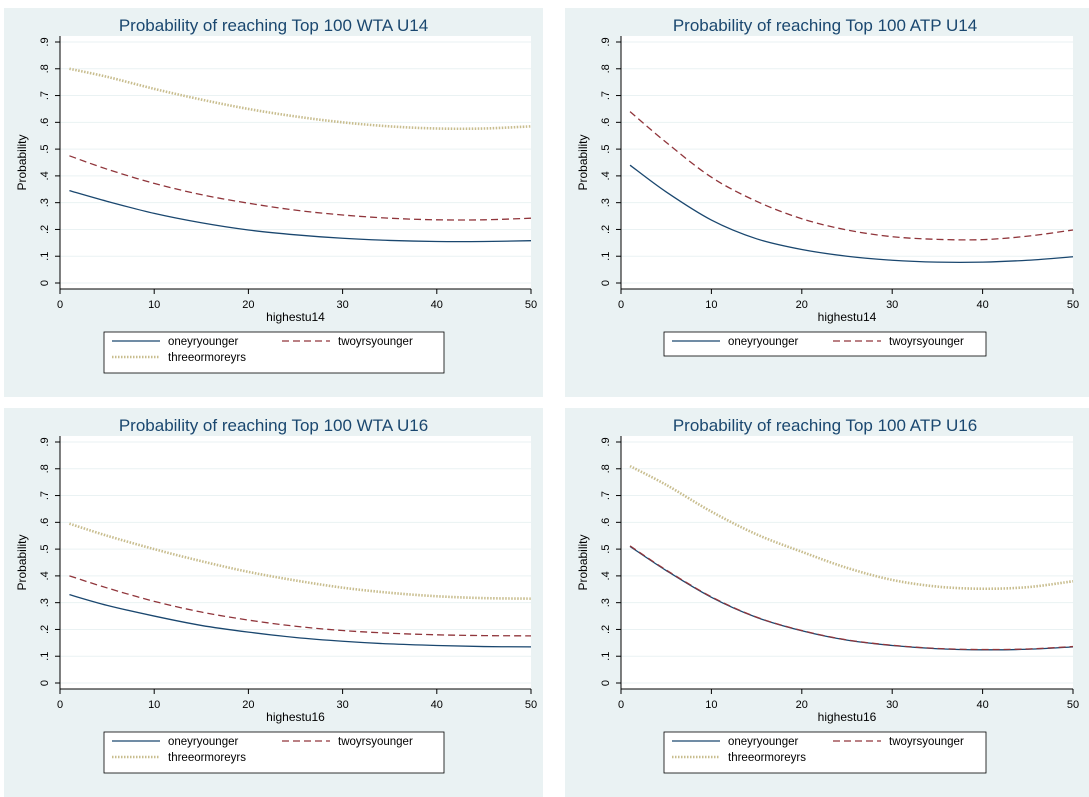 The image size is (1089, 797). What do you see at coordinates (273, 425) in the screenshot?
I see `chart-title: Probability of reaching Top 100 WTA U16` at bounding box center [273, 425].